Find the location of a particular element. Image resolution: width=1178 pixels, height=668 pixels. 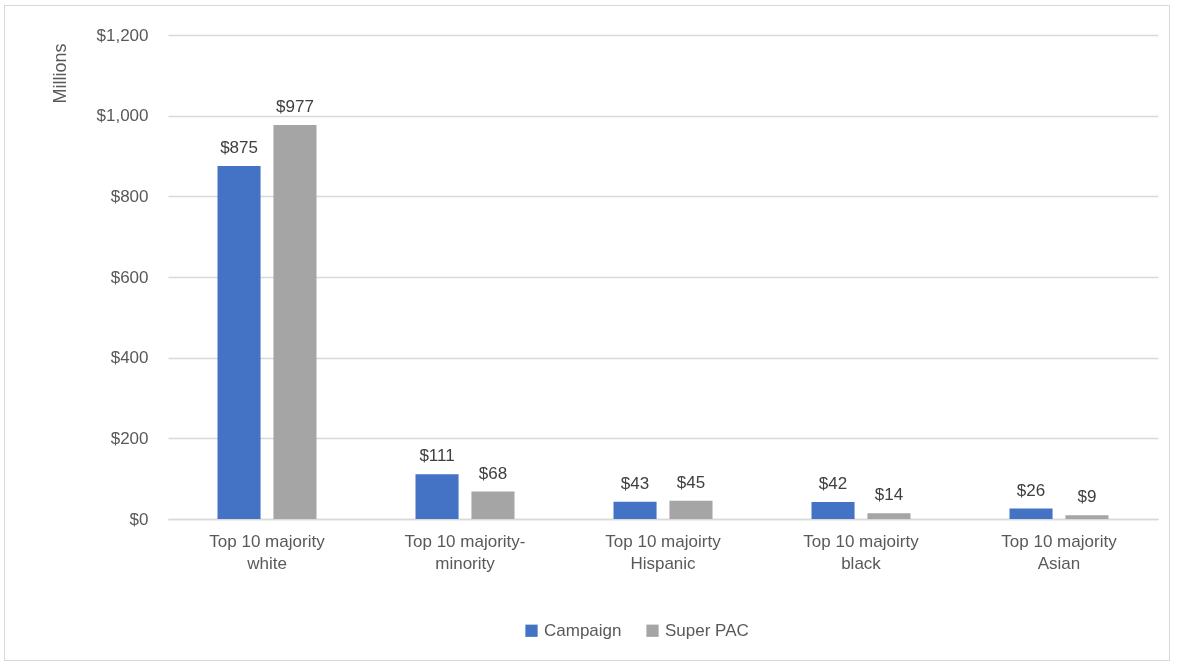

x-tick-label: Top 10 majoirty Hispanic is located at coordinates (663, 552).